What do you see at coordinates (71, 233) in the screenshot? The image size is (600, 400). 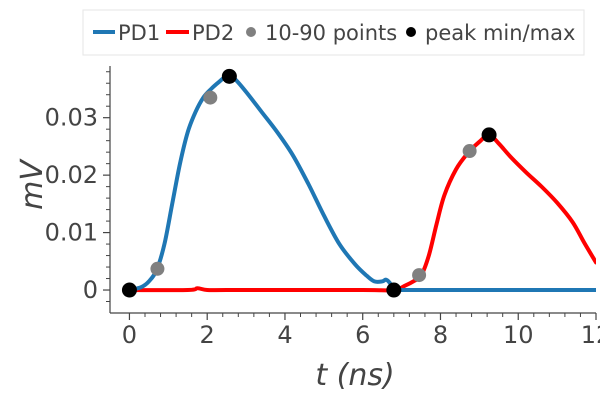 I see `y-tick-label: 0.01` at bounding box center [71, 233].